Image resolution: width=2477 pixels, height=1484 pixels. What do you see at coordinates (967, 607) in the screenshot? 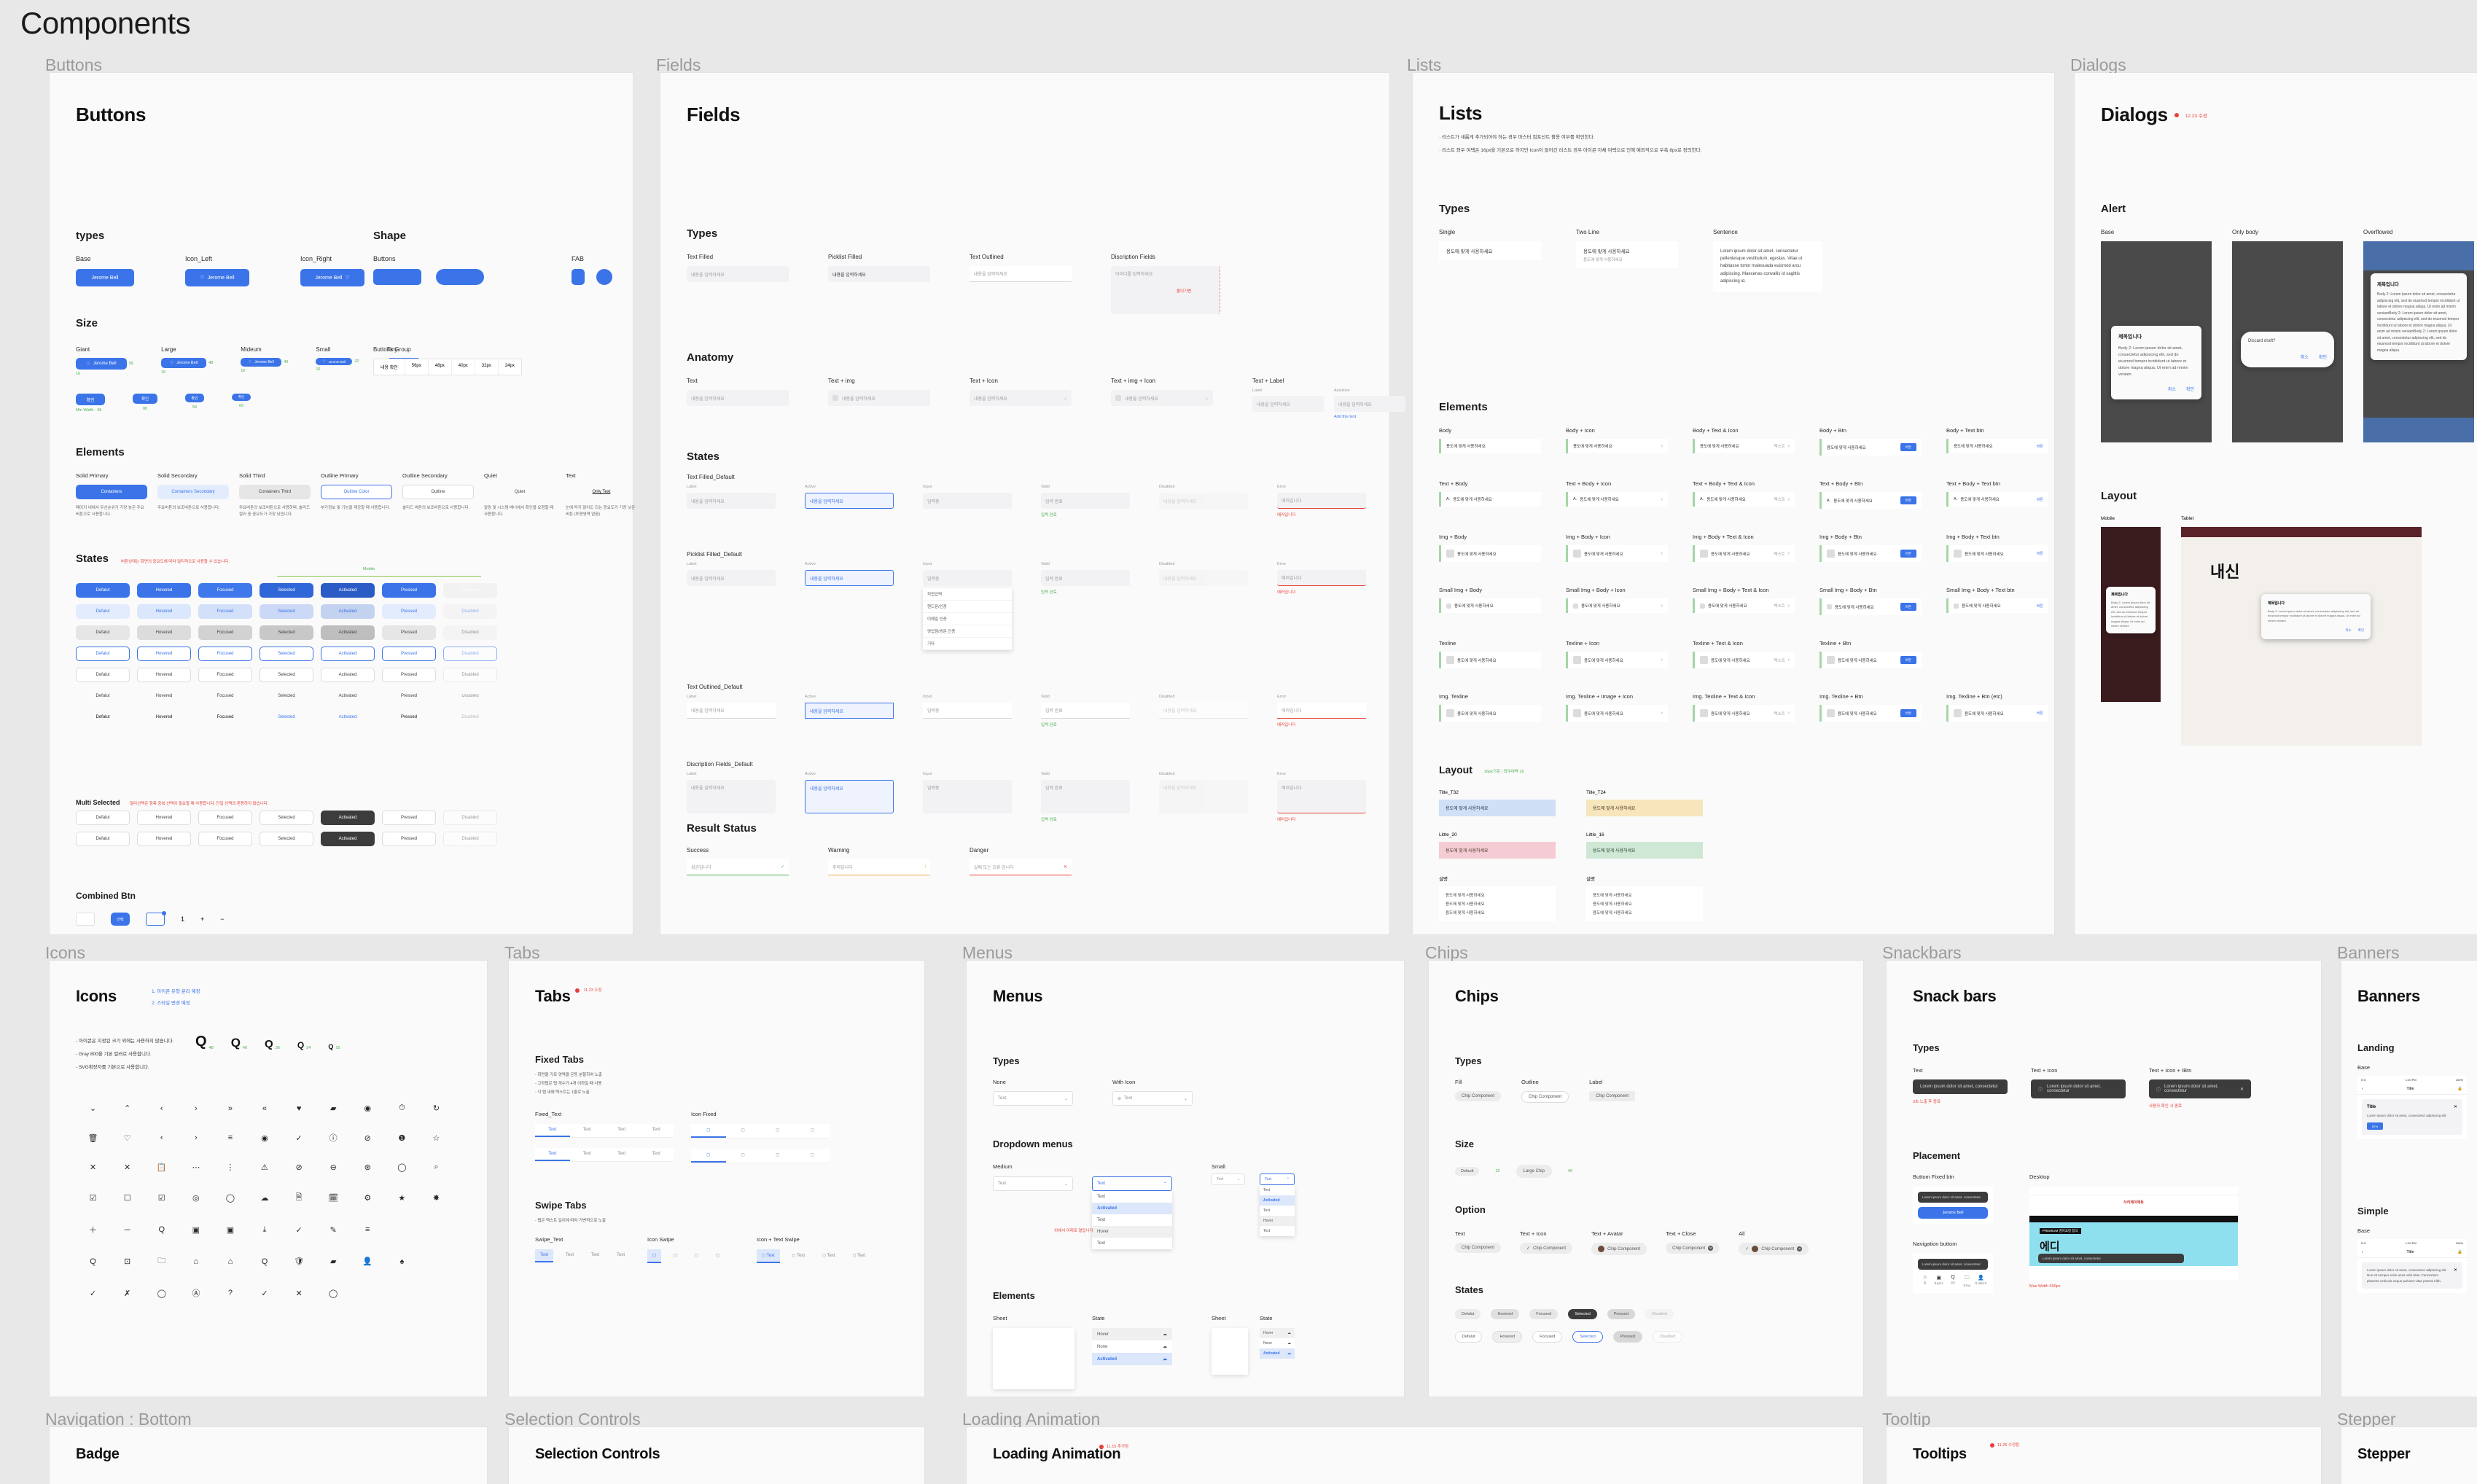
I see `dropdown-option: 핸드폰/인증` at bounding box center [967, 607].